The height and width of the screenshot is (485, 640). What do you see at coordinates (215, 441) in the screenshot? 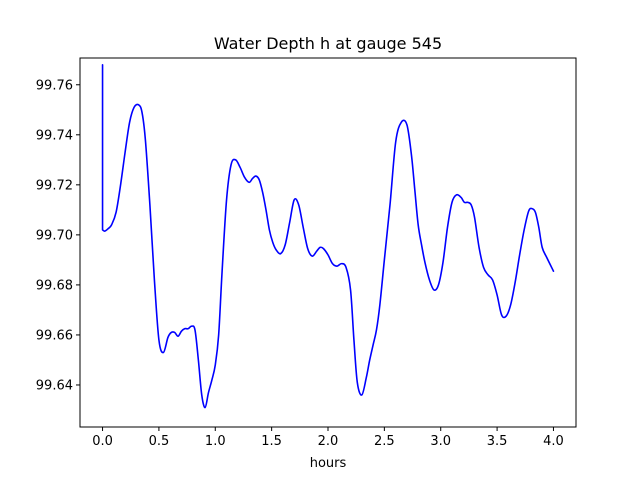
I see `x-tick-label: 1.0` at bounding box center [215, 441].